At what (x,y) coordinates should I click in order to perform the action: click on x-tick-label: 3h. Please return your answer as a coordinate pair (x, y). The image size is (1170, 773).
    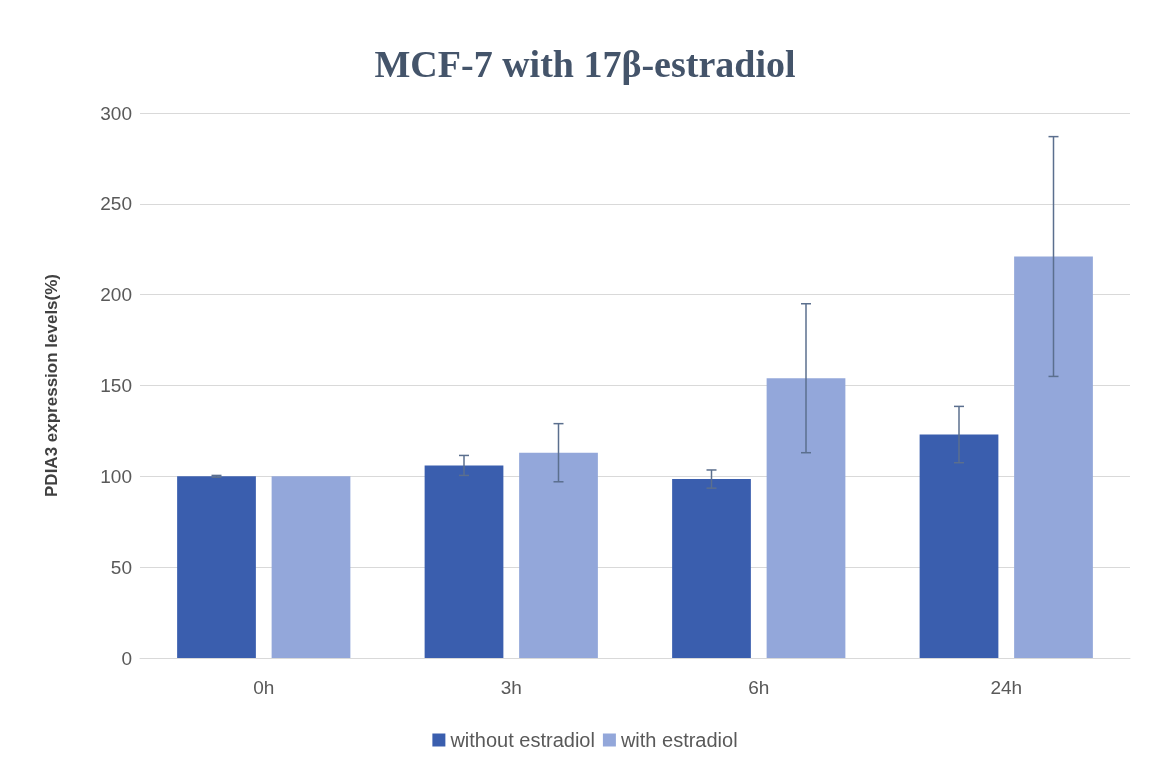
    Looking at the image, I should click on (511, 687).